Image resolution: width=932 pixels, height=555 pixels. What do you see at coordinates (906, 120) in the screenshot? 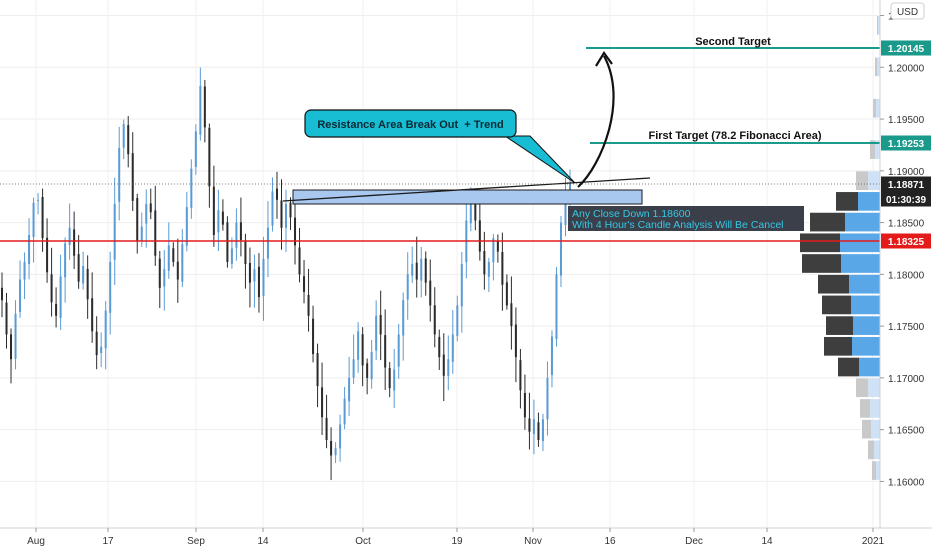
I see `y-tick-label: 1.19500` at bounding box center [906, 120].